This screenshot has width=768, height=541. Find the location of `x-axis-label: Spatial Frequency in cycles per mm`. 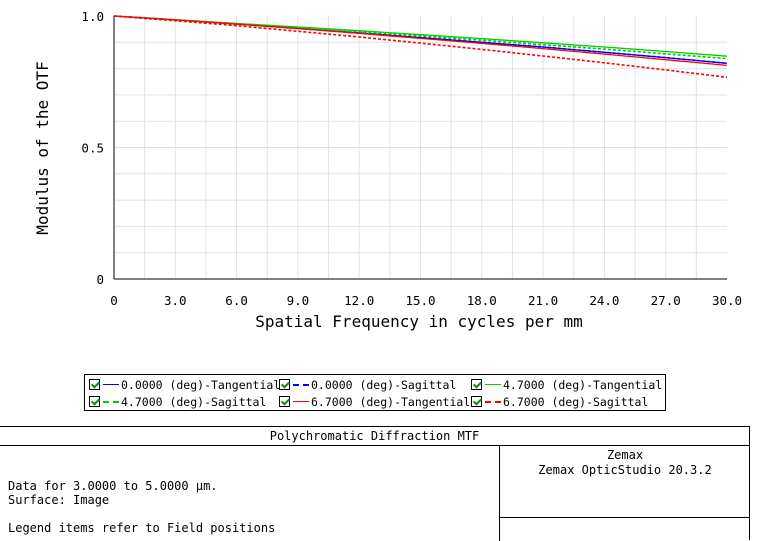

x-axis-label: Spatial Frequency in cycles per mm is located at coordinates (419, 321).